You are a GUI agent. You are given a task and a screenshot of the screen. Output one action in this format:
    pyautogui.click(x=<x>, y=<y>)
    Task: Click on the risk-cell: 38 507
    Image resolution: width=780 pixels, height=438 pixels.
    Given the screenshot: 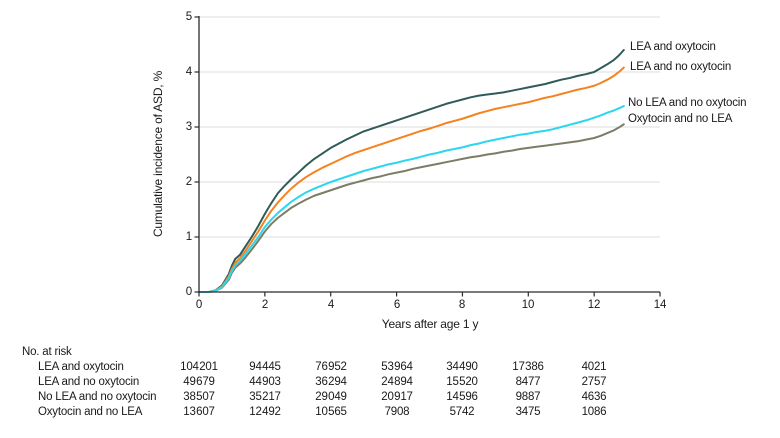 What is the action you would take?
    pyautogui.click(x=199, y=397)
    